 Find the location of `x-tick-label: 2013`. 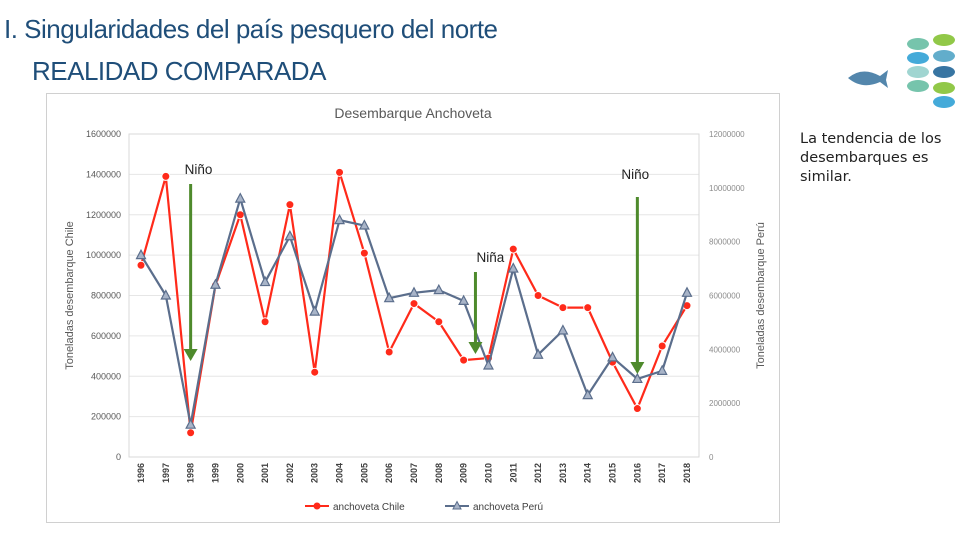

x-tick-label: 2013 is located at coordinates (563, 473).